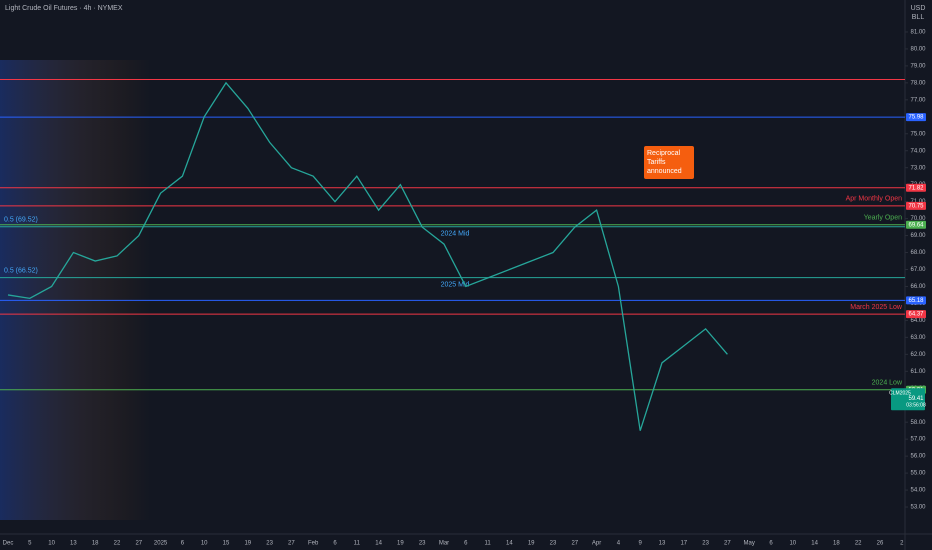 This screenshot has width=932, height=550. What do you see at coordinates (918, 253) in the screenshot?
I see `y-tick-label: 68.00` at bounding box center [918, 253].